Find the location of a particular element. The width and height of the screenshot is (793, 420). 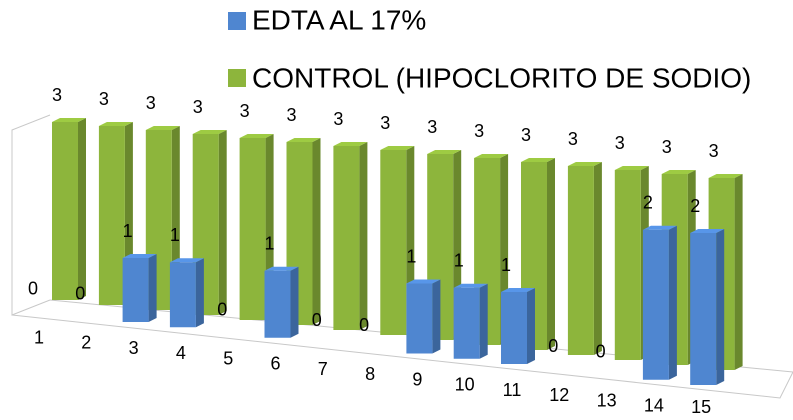

left-wall is located at coordinates (31, 215).